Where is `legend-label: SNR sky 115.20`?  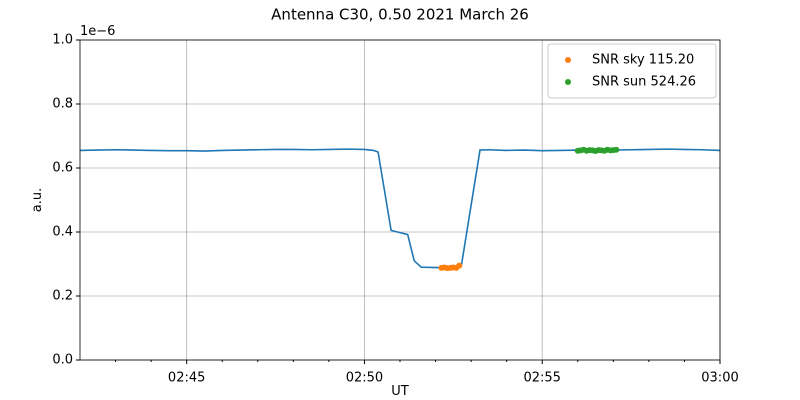
legend-label: SNR sky 115.20 is located at coordinates (643, 60).